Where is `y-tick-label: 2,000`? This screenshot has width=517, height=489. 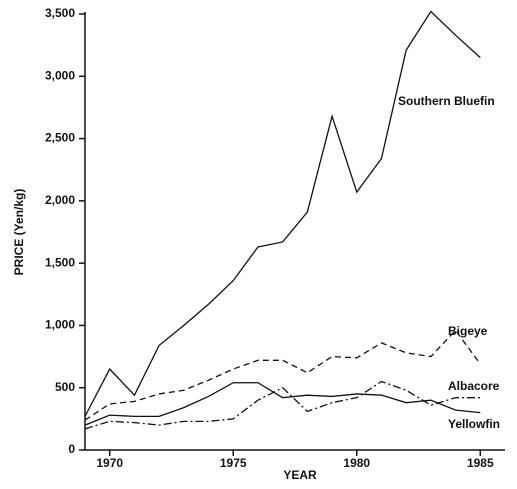
y-tick-label: 2,000 is located at coordinates (60, 200).